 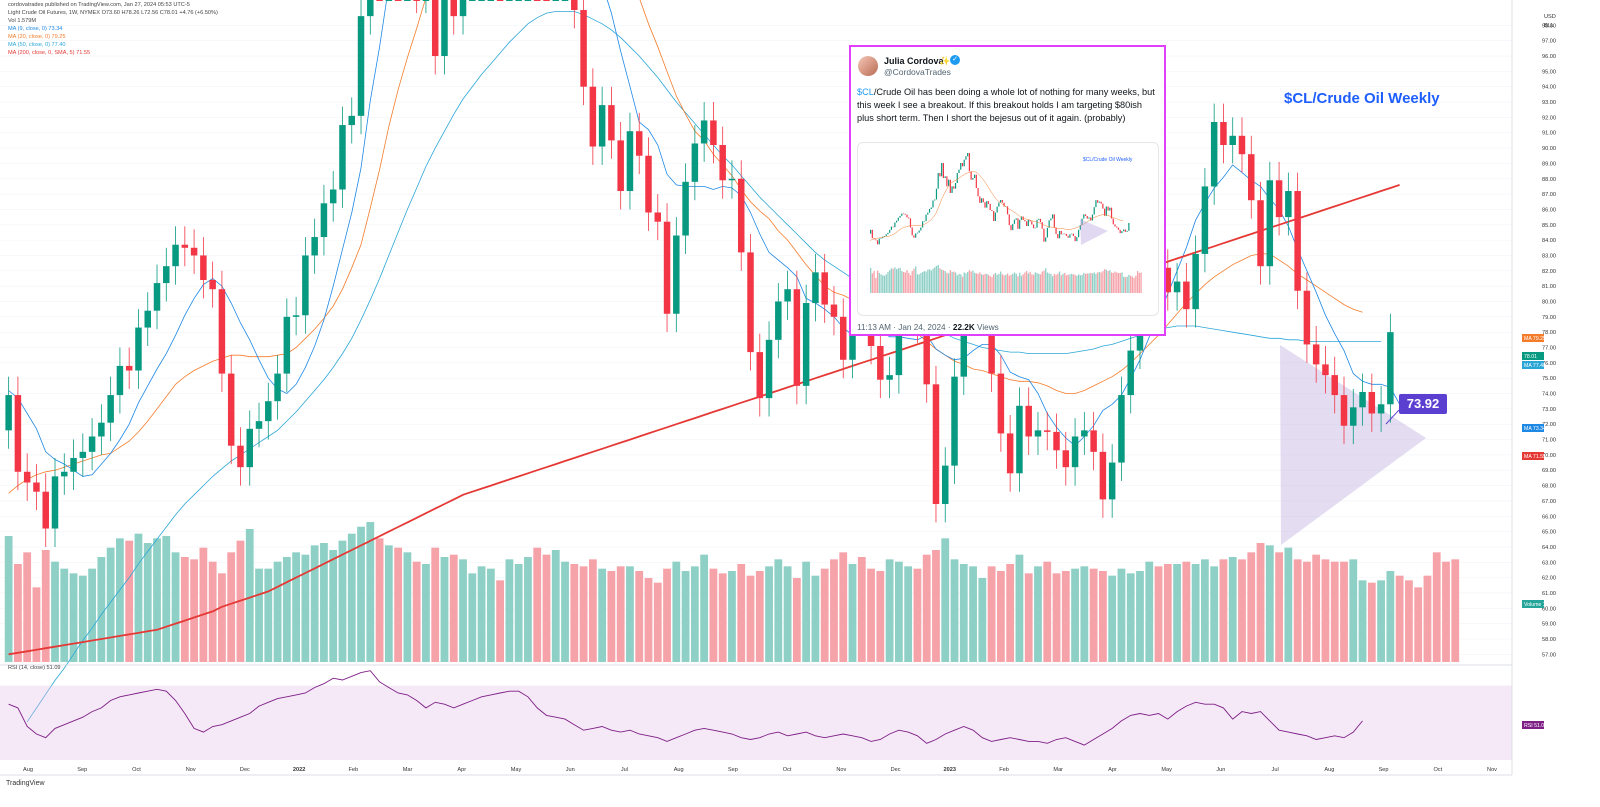 I want to click on tweet-chart-image: $CL/Crude Oil Weekly, so click(x=1008, y=229).